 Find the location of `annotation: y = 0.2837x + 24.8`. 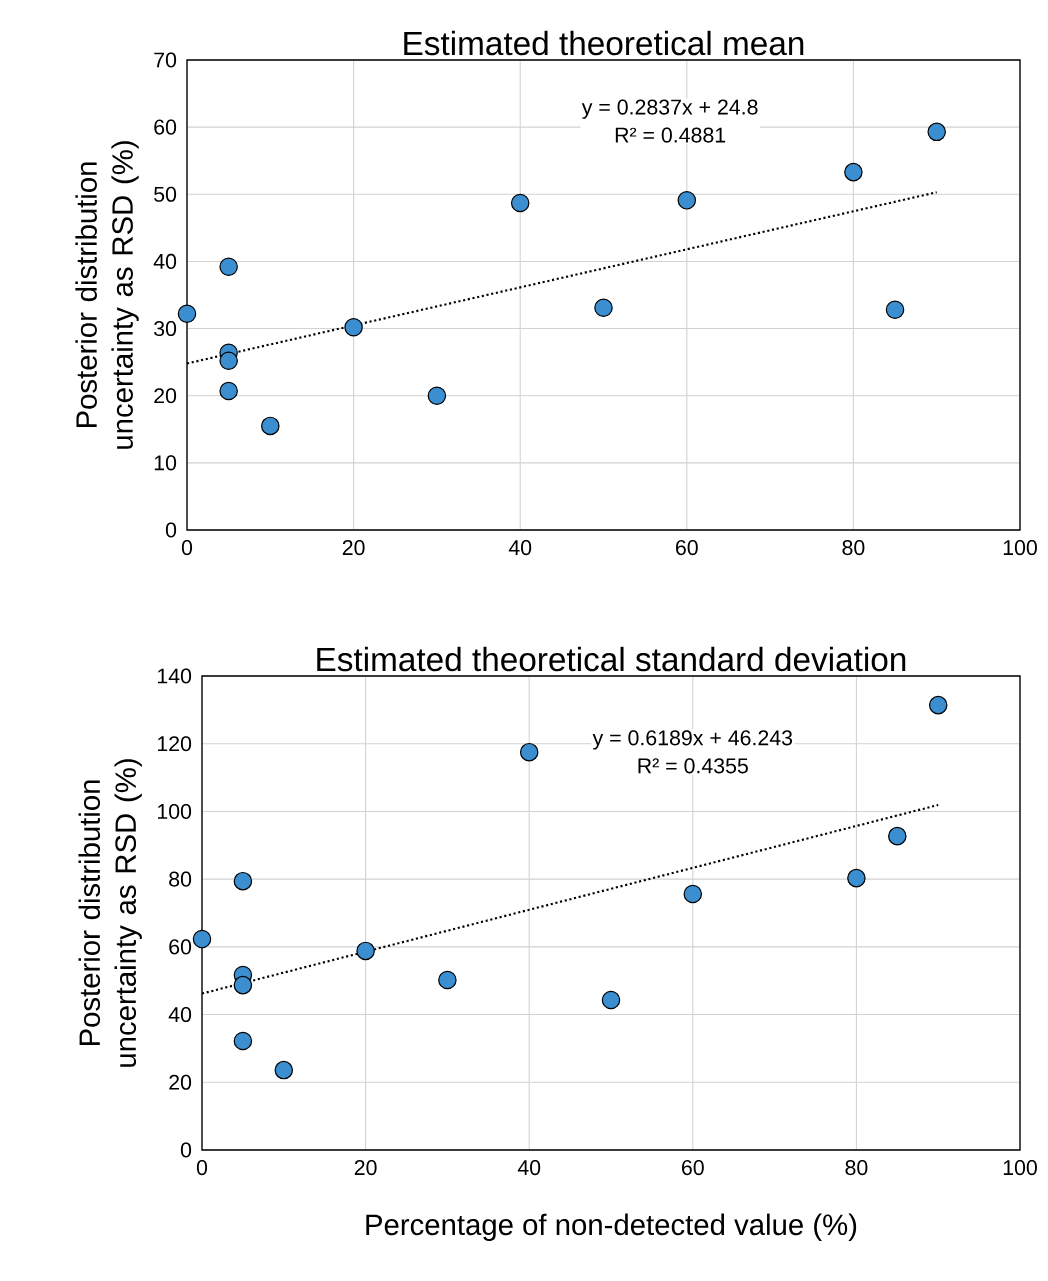

annotation: y = 0.2837x + 24.8 is located at coordinates (669, 109).